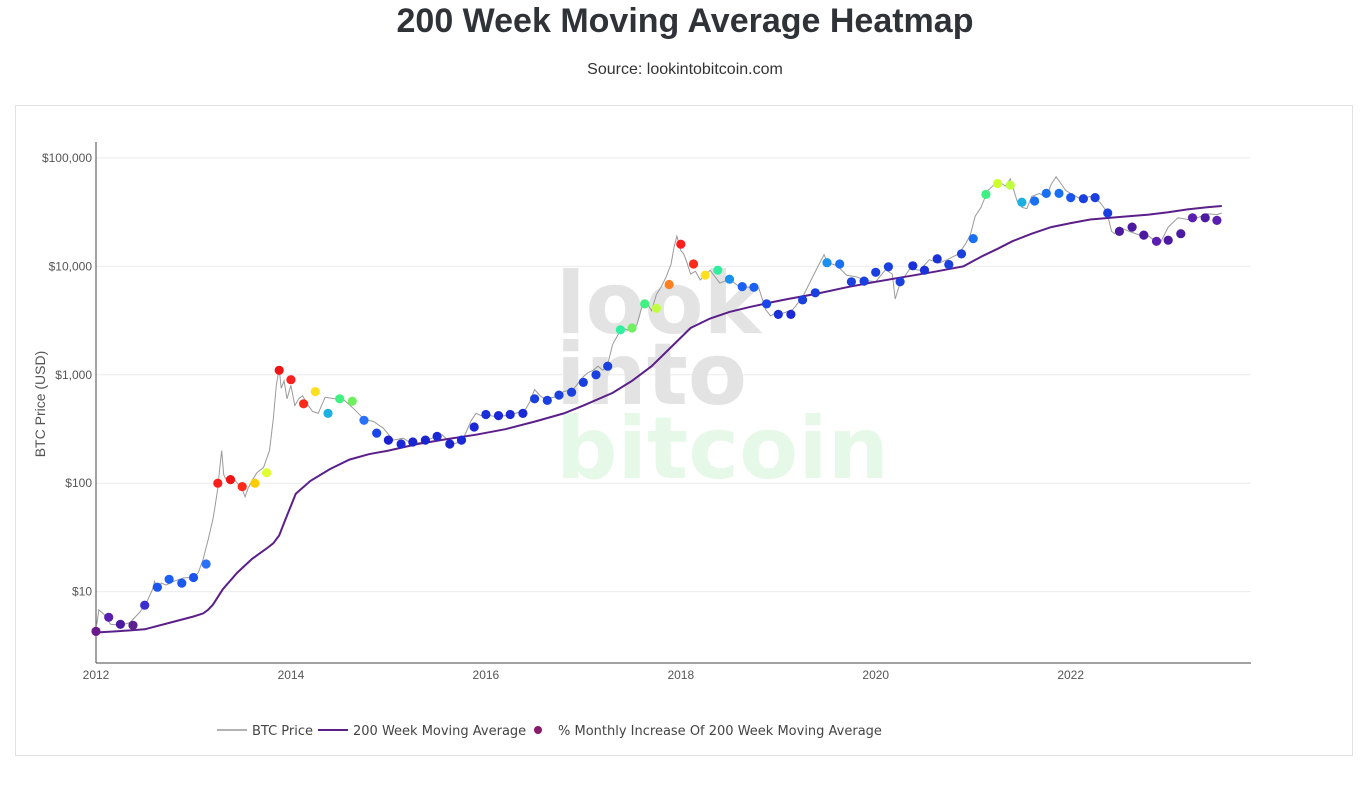 The width and height of the screenshot is (1370, 806). What do you see at coordinates (875, 675) in the screenshot?
I see `x-tick-label: 2020` at bounding box center [875, 675].